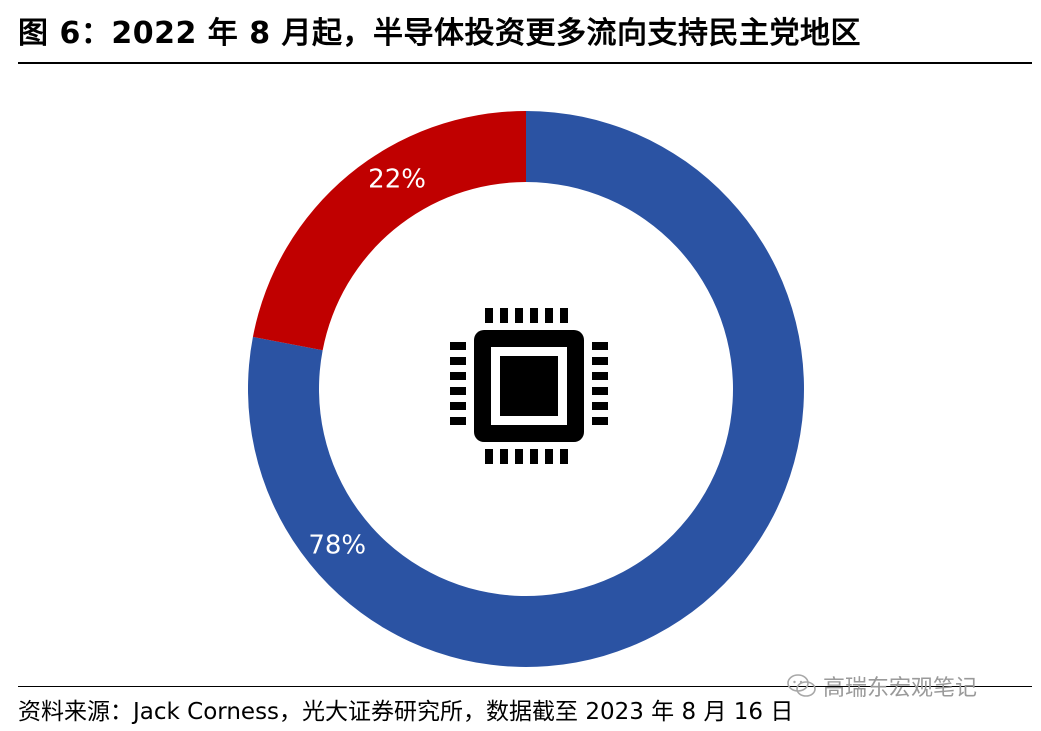 The image size is (1041, 731). I want to click on microchip-icon, so click(529, 386).